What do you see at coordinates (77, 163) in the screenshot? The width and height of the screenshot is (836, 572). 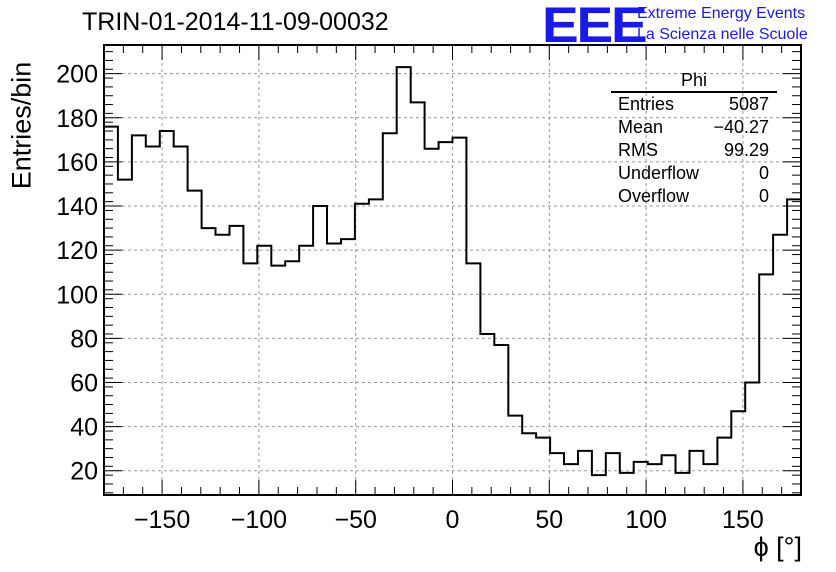 I see `y-tick-label: 160` at bounding box center [77, 163].